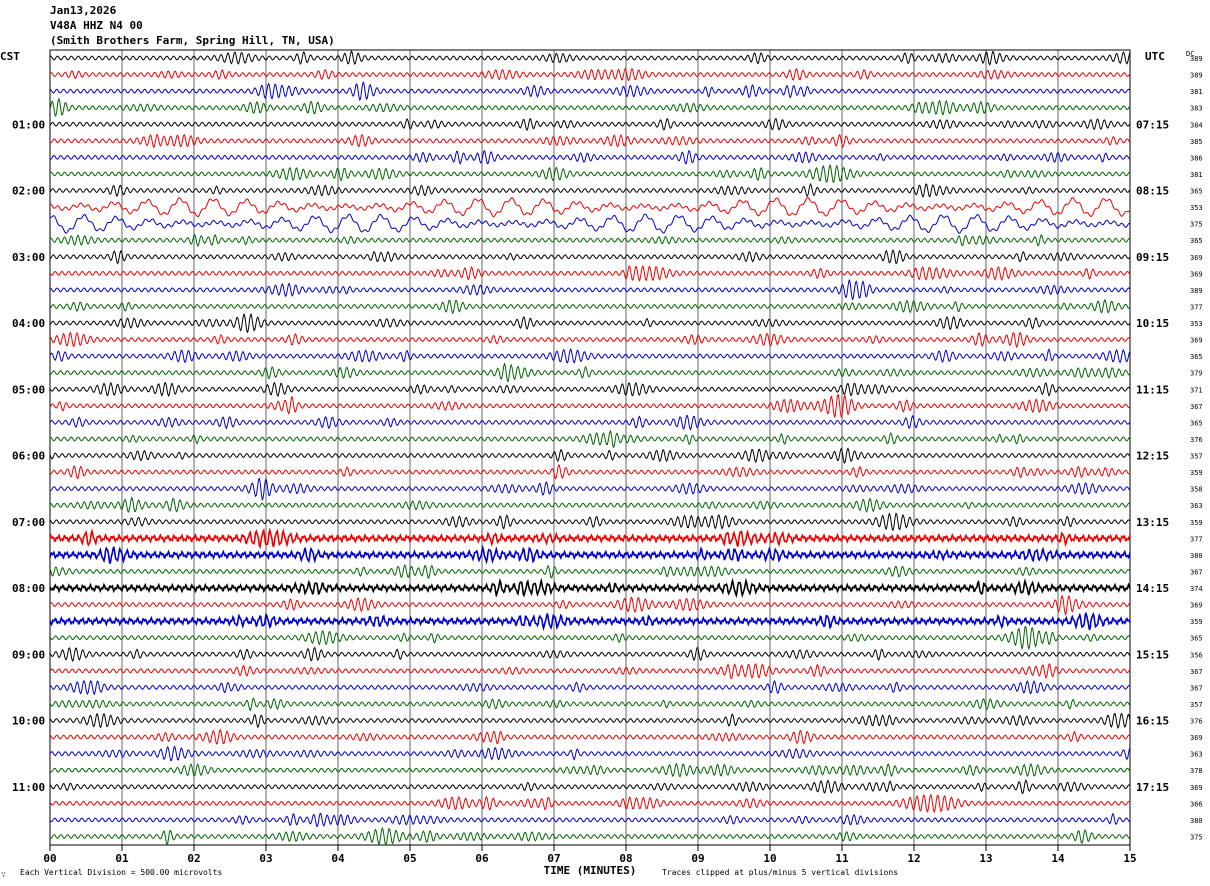  I want to click on x-tick-label: 14, so click(1058, 858).